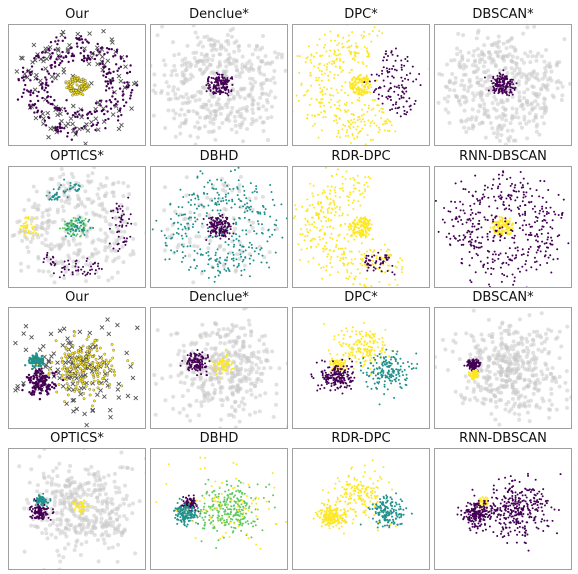 Image resolution: width=578 pixels, height=574 pixels. Describe the element at coordinates (77, 218) in the screenshot. I see `scatter-panel-5: OPTICS*` at that location.